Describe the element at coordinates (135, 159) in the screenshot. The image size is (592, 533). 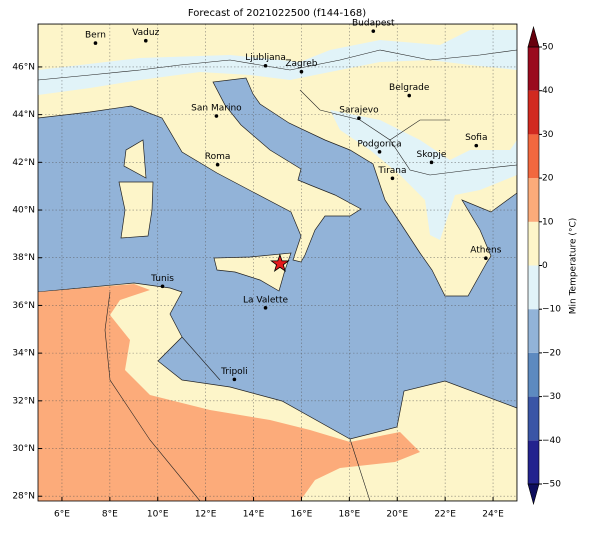
I see `corsica` at that location.